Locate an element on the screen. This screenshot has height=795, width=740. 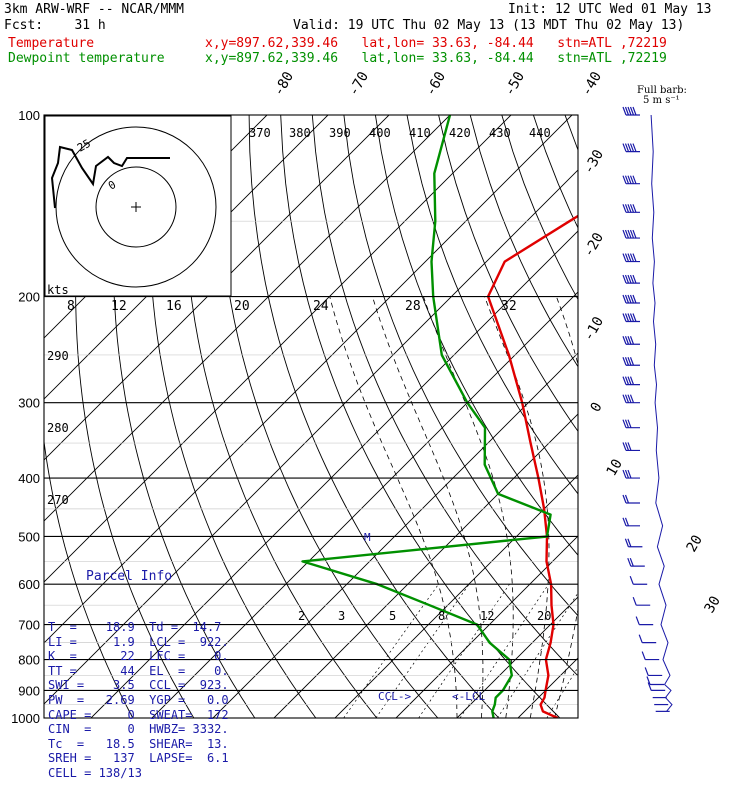
parcel-info-row: CELL = 138/13 is located at coordinates (95, 772).